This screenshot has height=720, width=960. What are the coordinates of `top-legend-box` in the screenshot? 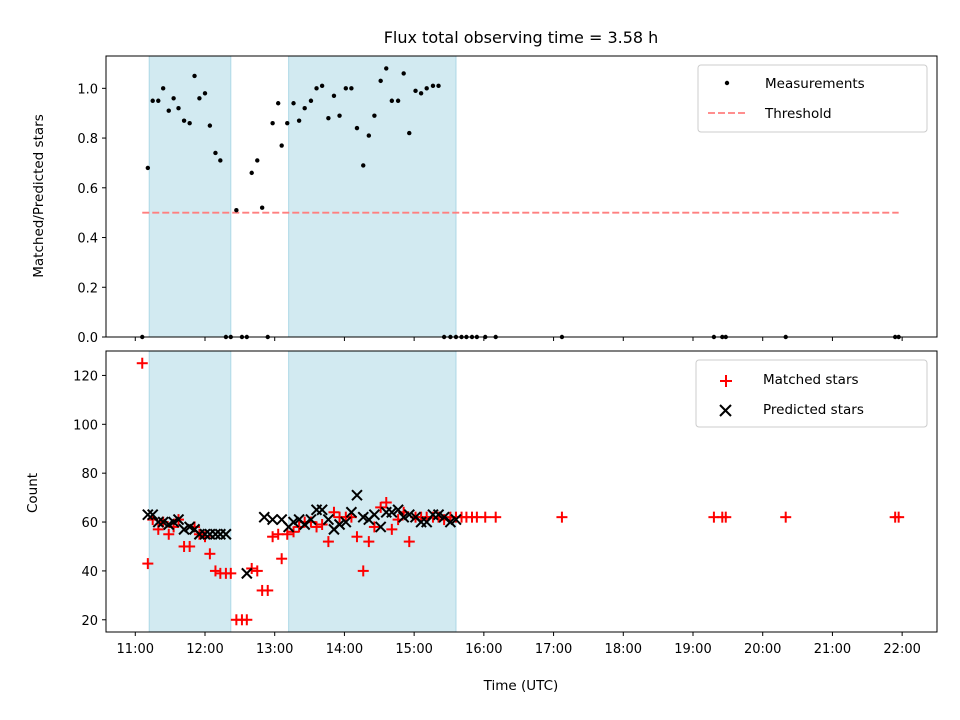 It's located at (812, 98).